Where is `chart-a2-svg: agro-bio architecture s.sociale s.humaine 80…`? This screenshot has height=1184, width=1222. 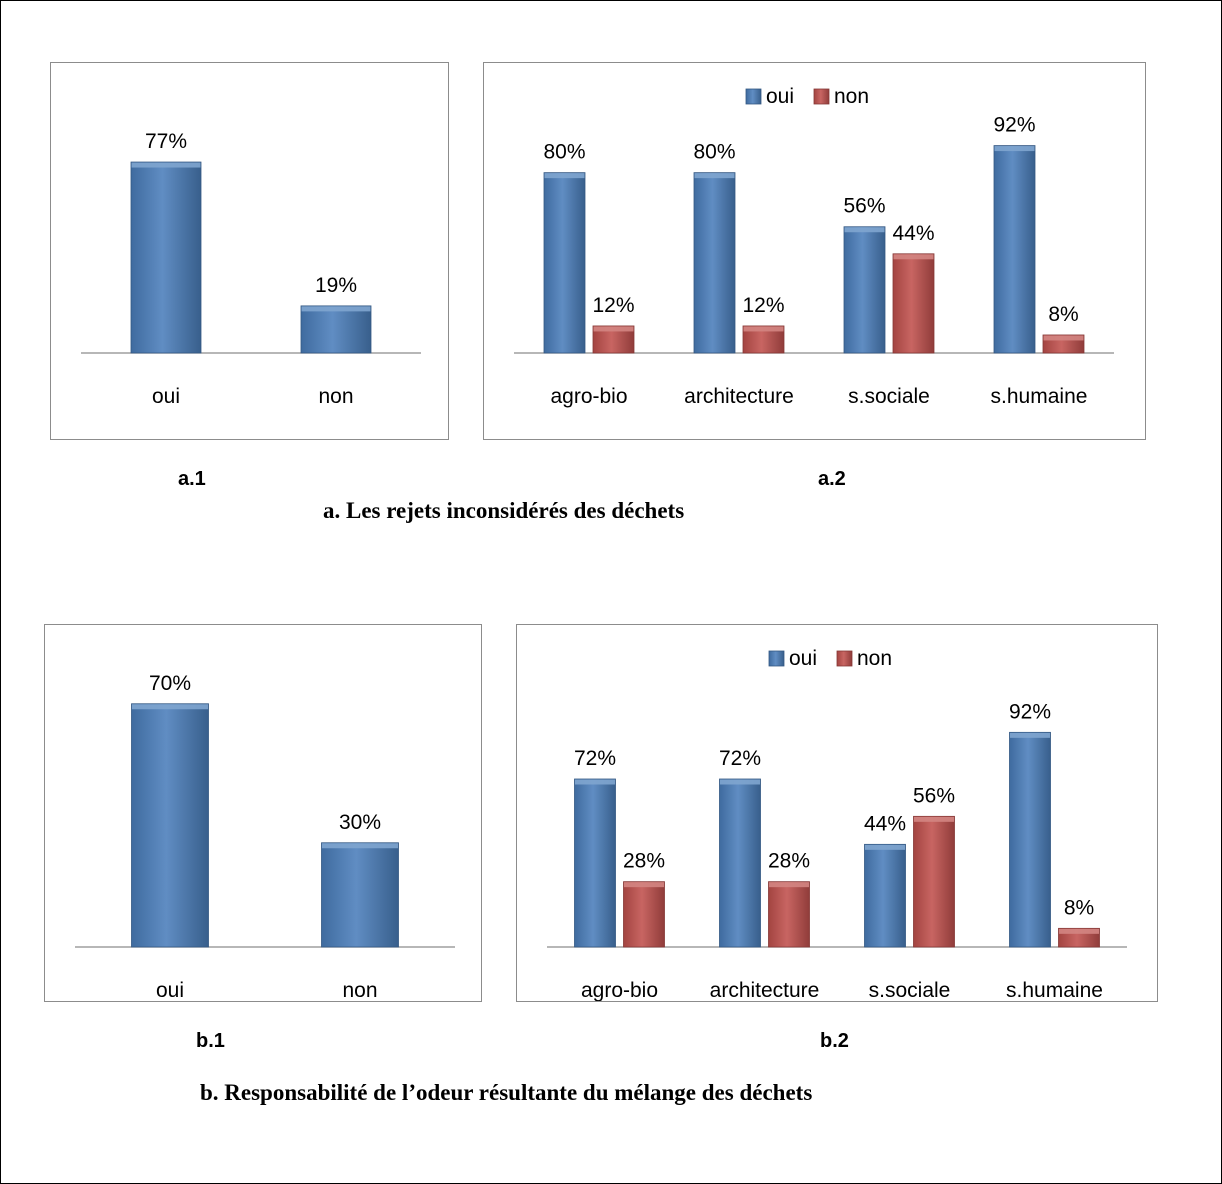 chart-a2-svg: agro-bio architecture s.sociale s.humaine 80… is located at coordinates (814, 246).